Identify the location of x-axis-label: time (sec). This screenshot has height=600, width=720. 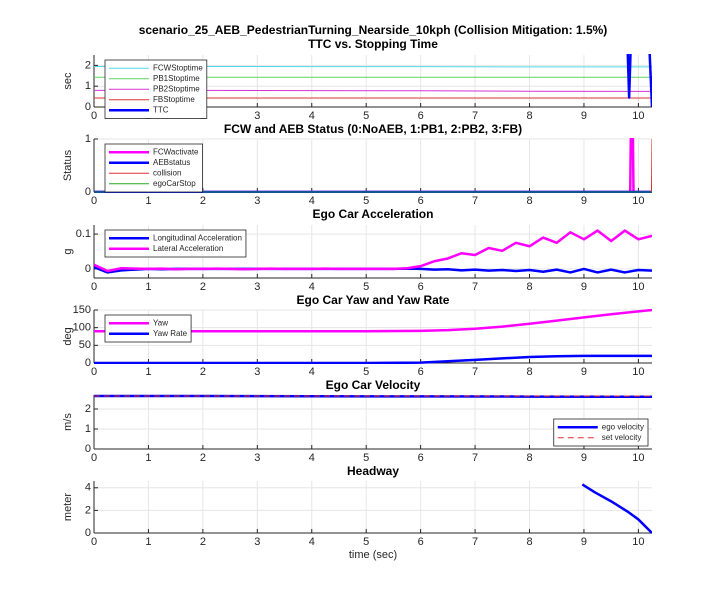
(373, 555).